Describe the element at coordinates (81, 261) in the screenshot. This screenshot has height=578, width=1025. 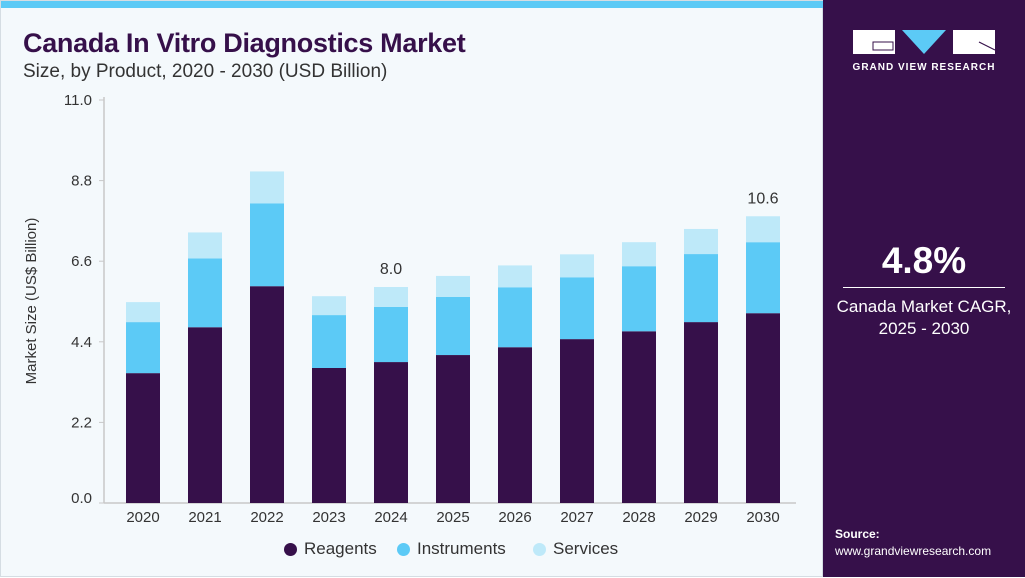
I see `y-tick-label: 6.6` at that location.